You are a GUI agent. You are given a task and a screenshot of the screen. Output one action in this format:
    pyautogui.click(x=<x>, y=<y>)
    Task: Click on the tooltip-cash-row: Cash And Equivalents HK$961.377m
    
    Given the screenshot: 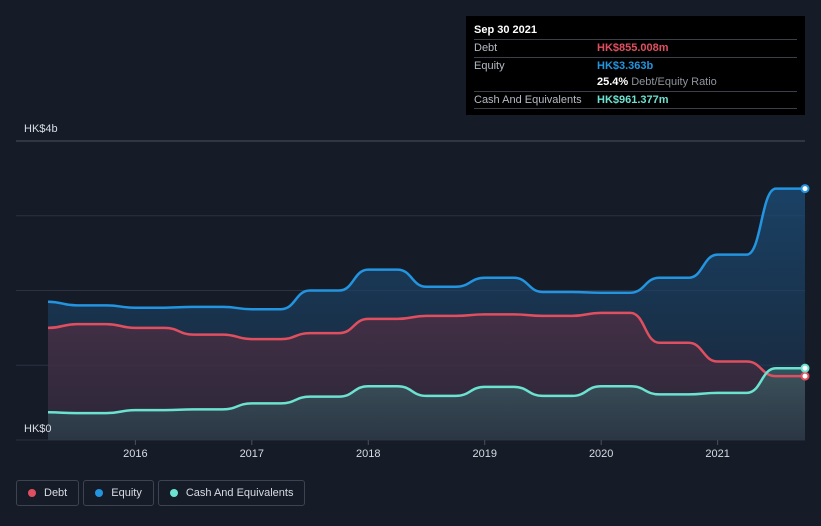 What is the action you would take?
    pyautogui.click(x=635, y=99)
    